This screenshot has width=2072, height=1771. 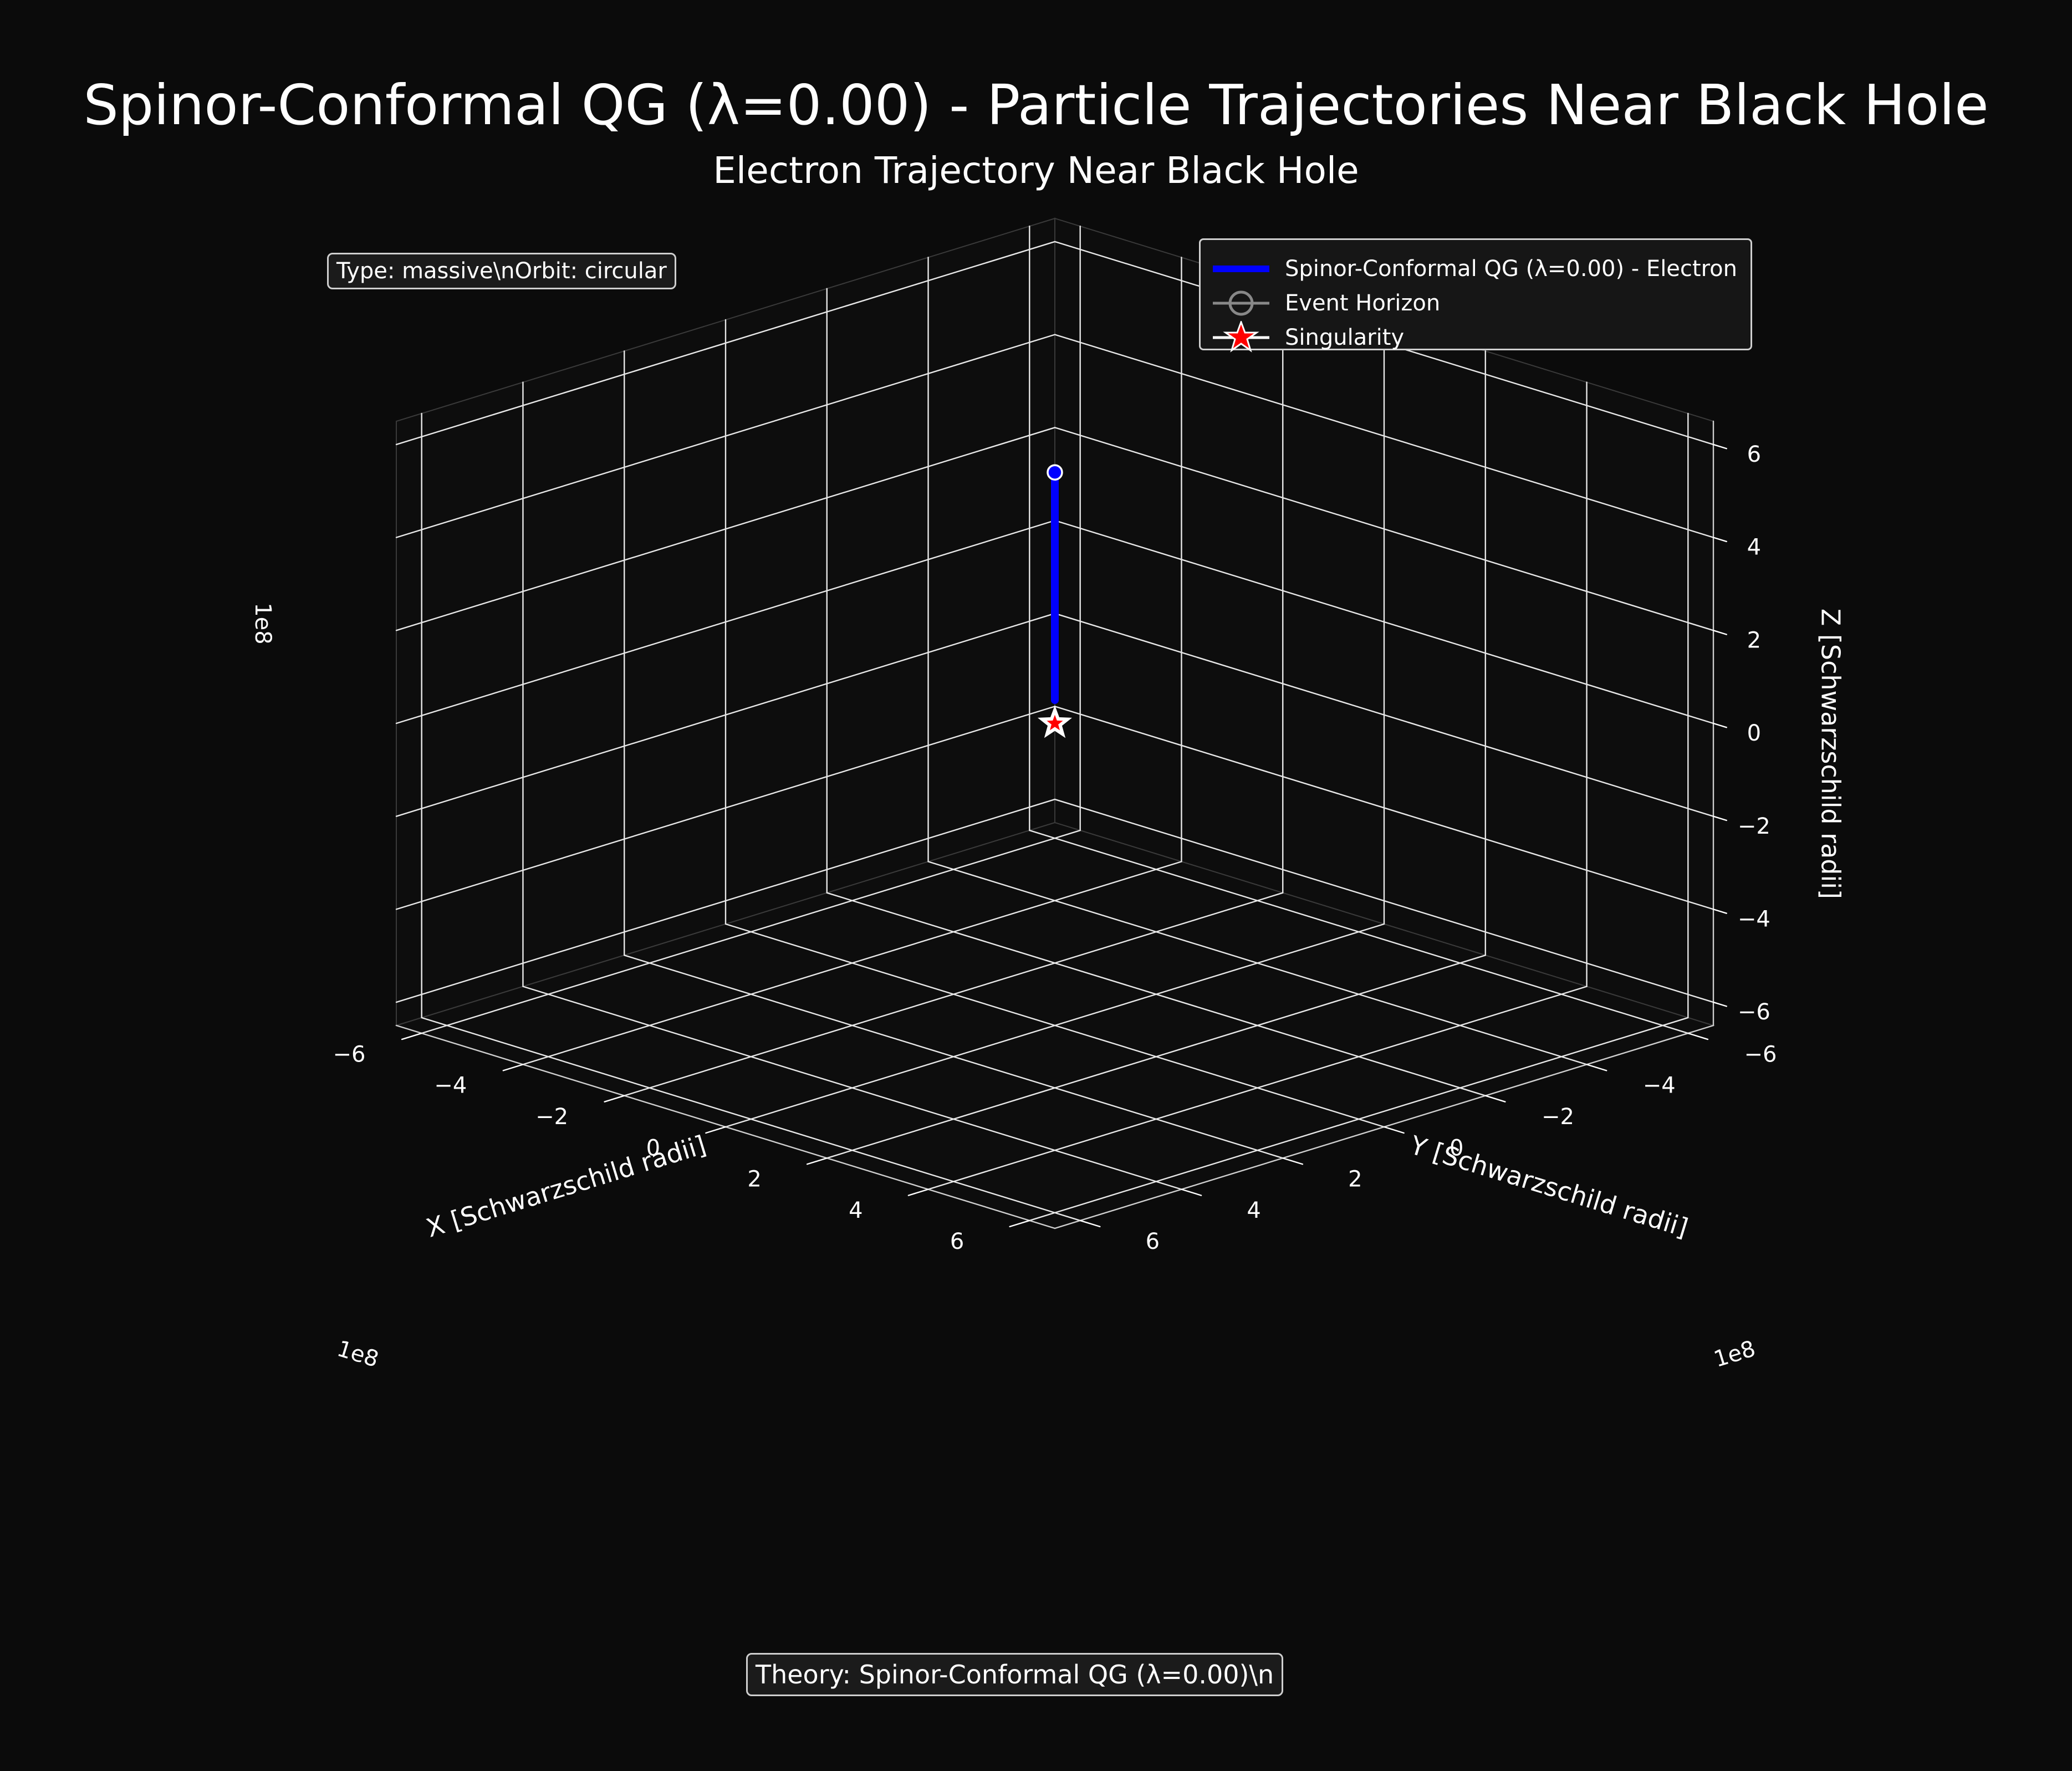 What do you see at coordinates (1241, 269) in the screenshot?
I see `legend-line-swatch` at bounding box center [1241, 269].